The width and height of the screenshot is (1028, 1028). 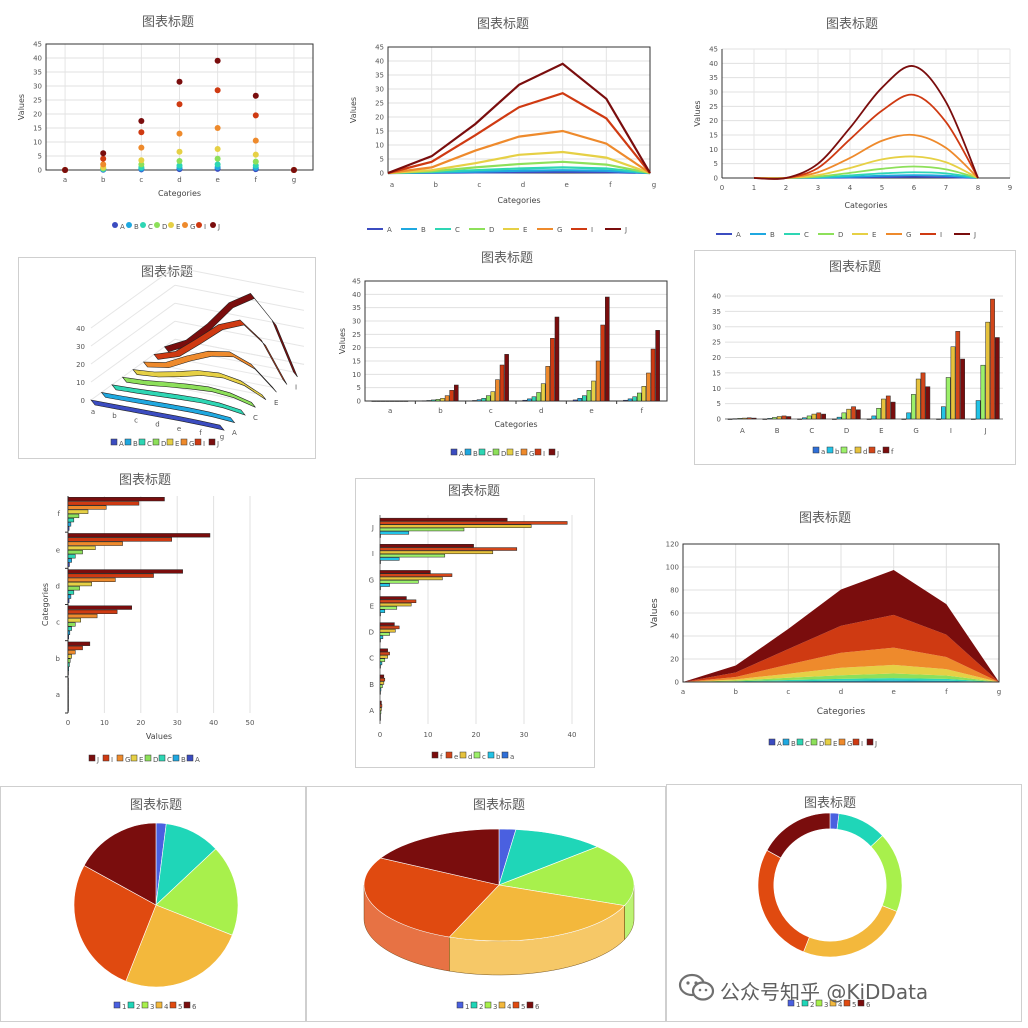 What do you see at coordinates (481, 1007) in the screenshot?
I see `legend-label: 2` at bounding box center [481, 1007].